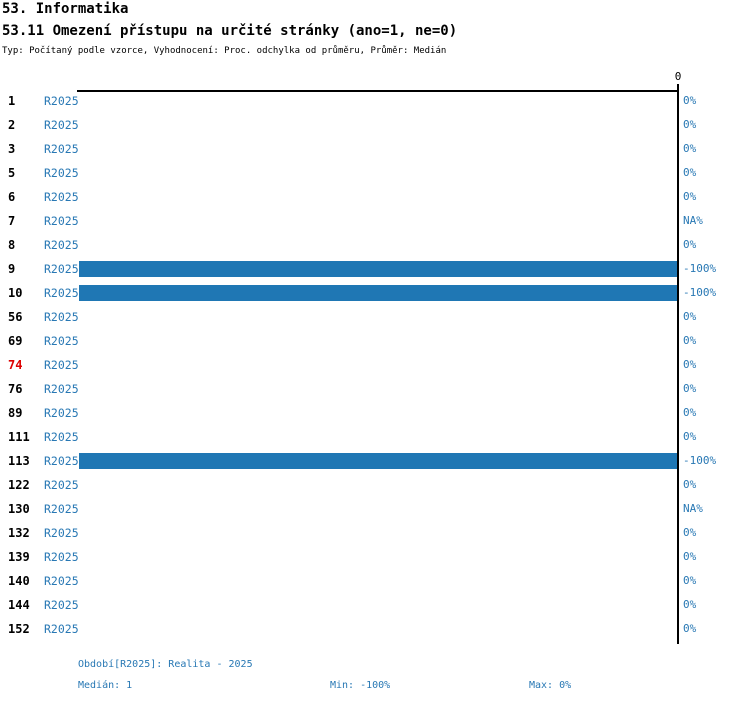  Describe the element at coordinates (12, 173) in the screenshot. I see `row-number: 5` at that location.